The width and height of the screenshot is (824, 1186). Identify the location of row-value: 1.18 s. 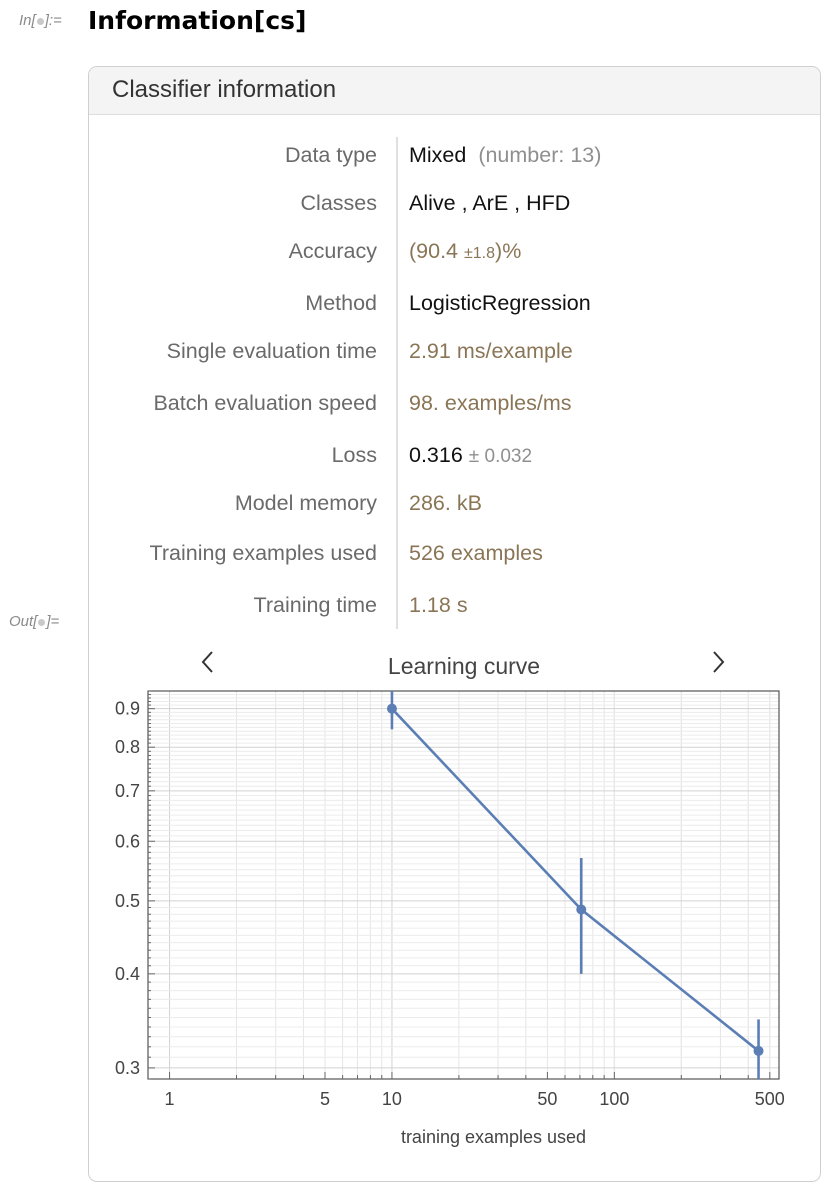
(438, 605).